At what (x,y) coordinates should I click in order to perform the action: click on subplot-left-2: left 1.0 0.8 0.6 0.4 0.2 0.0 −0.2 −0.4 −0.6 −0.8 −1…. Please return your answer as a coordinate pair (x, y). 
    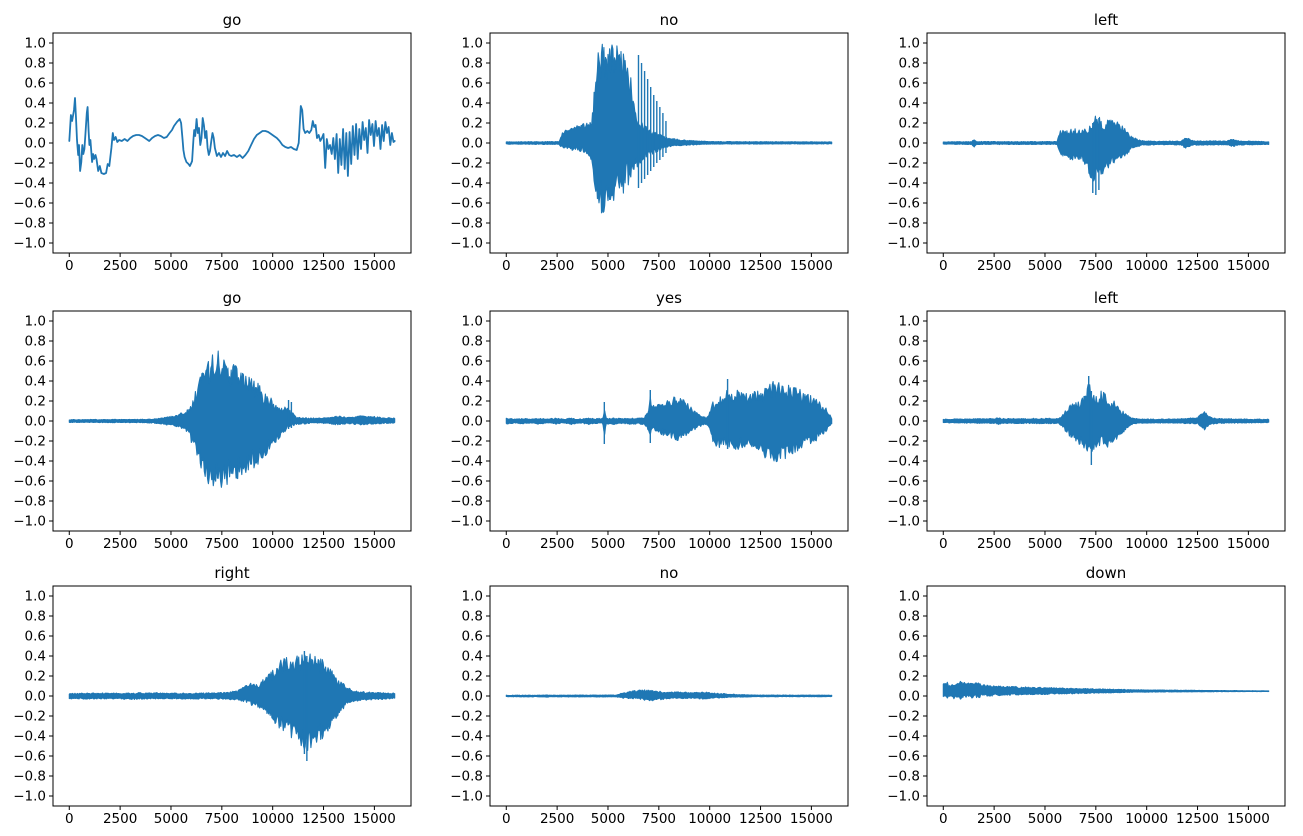
    Looking at the image, I should click on (1086, 142).